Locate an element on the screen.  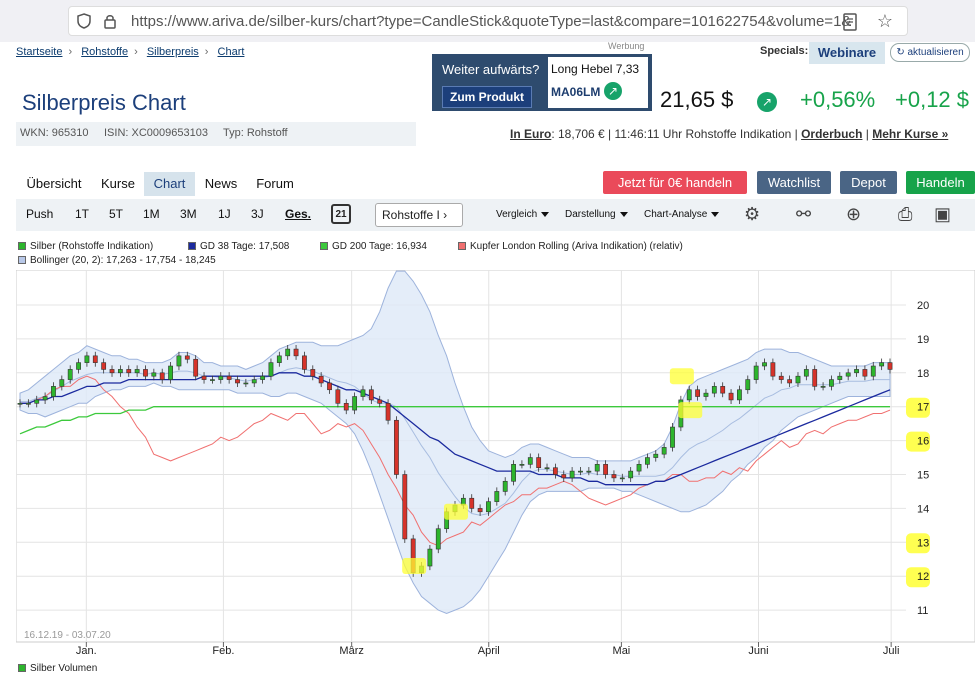
period-5t: 5T is located at coordinates (116, 214).